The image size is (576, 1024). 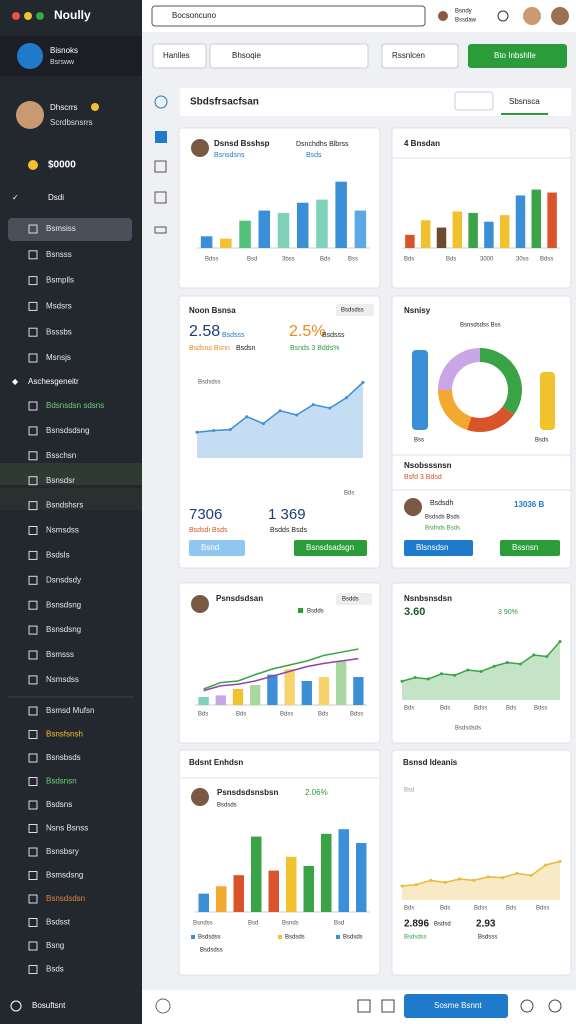 I want to click on menu-item: Bsmsss, so click(x=60, y=654).